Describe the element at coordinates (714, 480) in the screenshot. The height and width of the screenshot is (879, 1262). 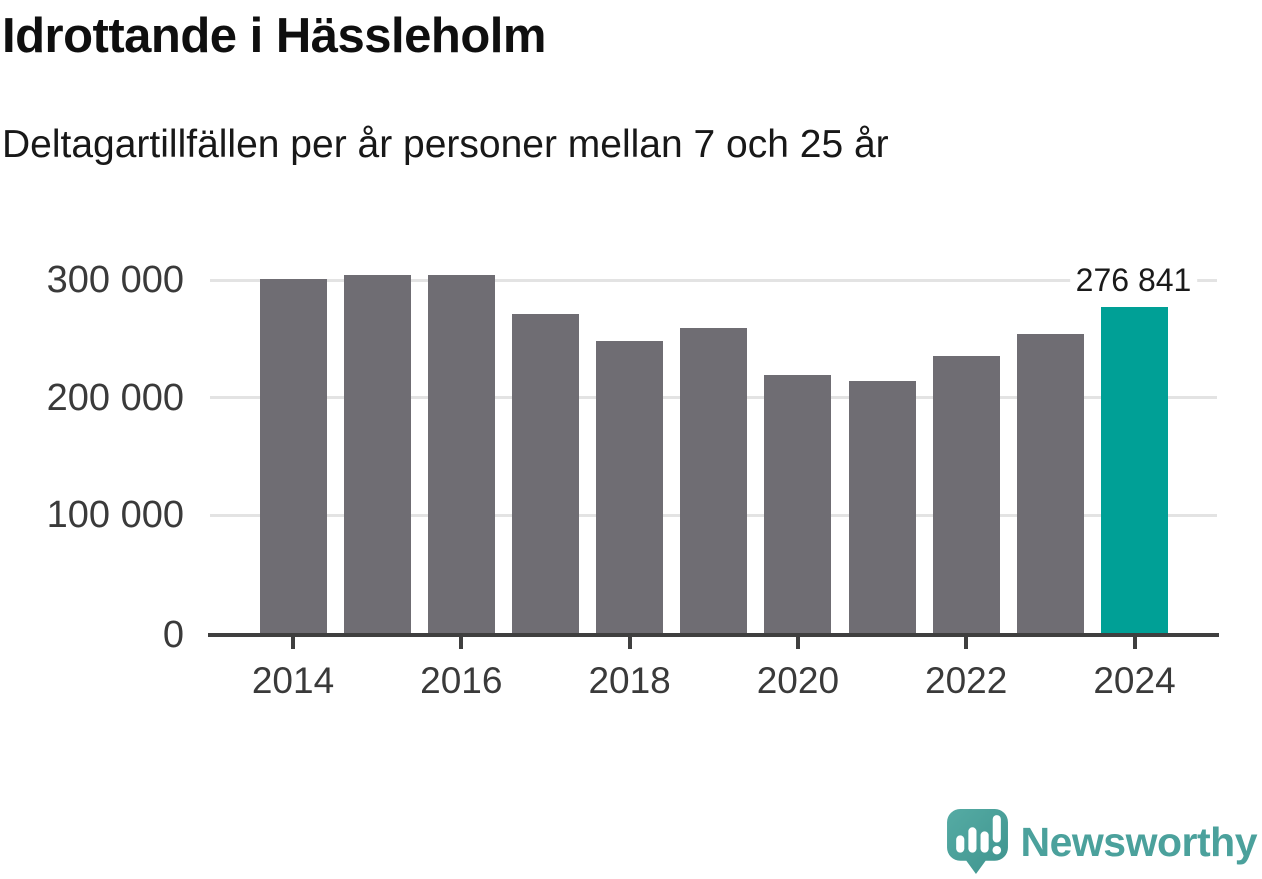
I see `bar-2019` at that location.